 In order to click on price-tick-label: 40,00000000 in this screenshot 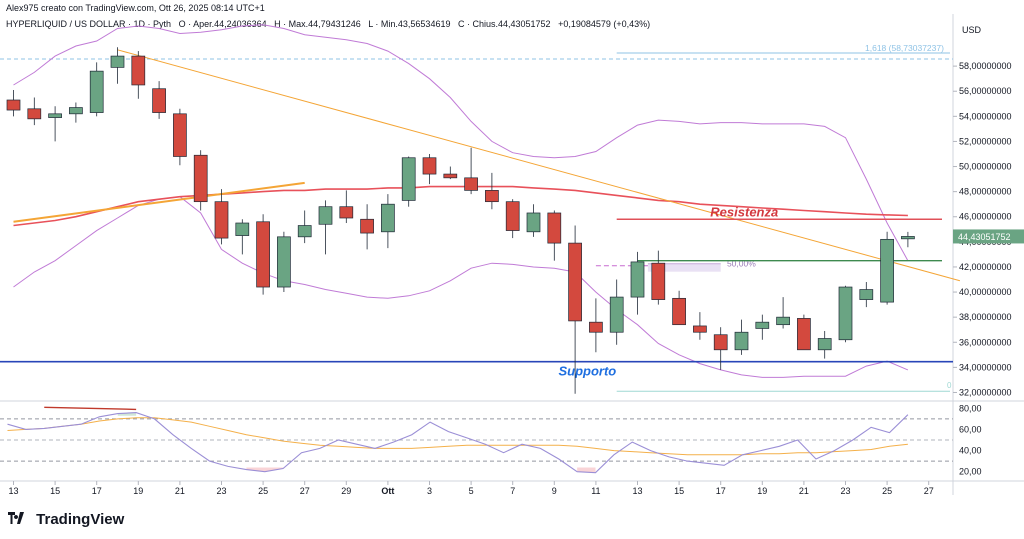, I will do `click(985, 292)`.